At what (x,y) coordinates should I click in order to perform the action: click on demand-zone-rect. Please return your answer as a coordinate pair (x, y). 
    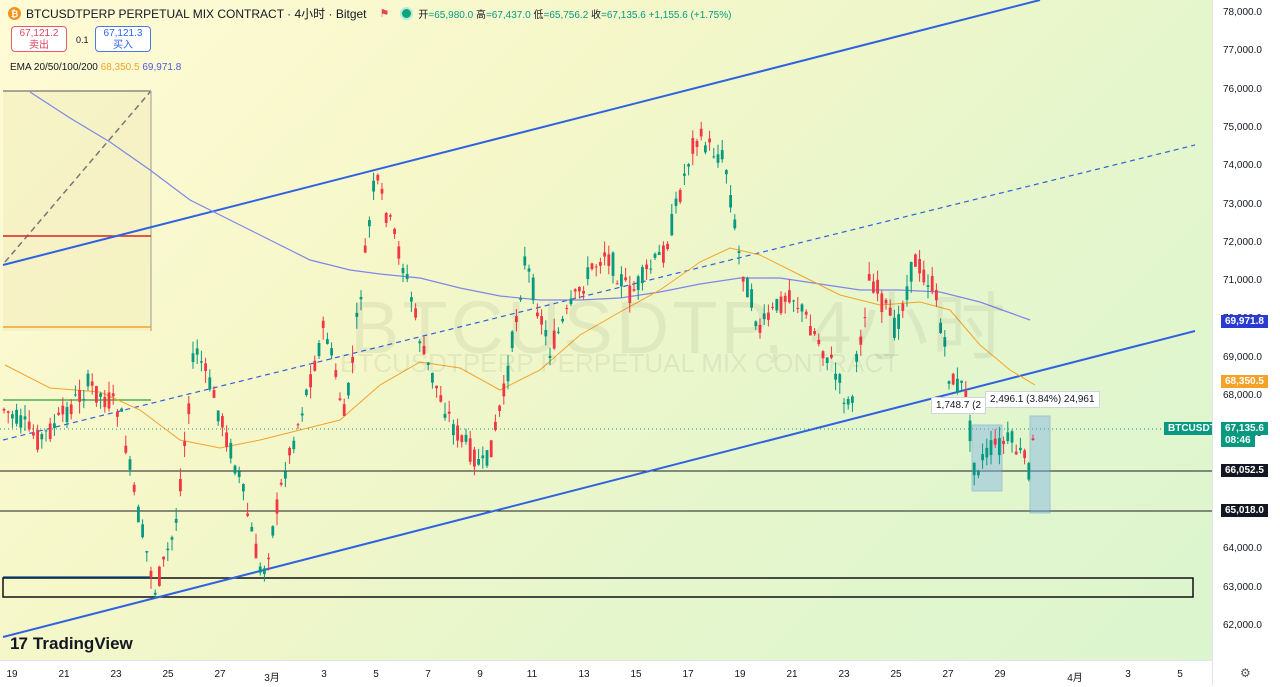
    Looking at the image, I should click on (598, 587).